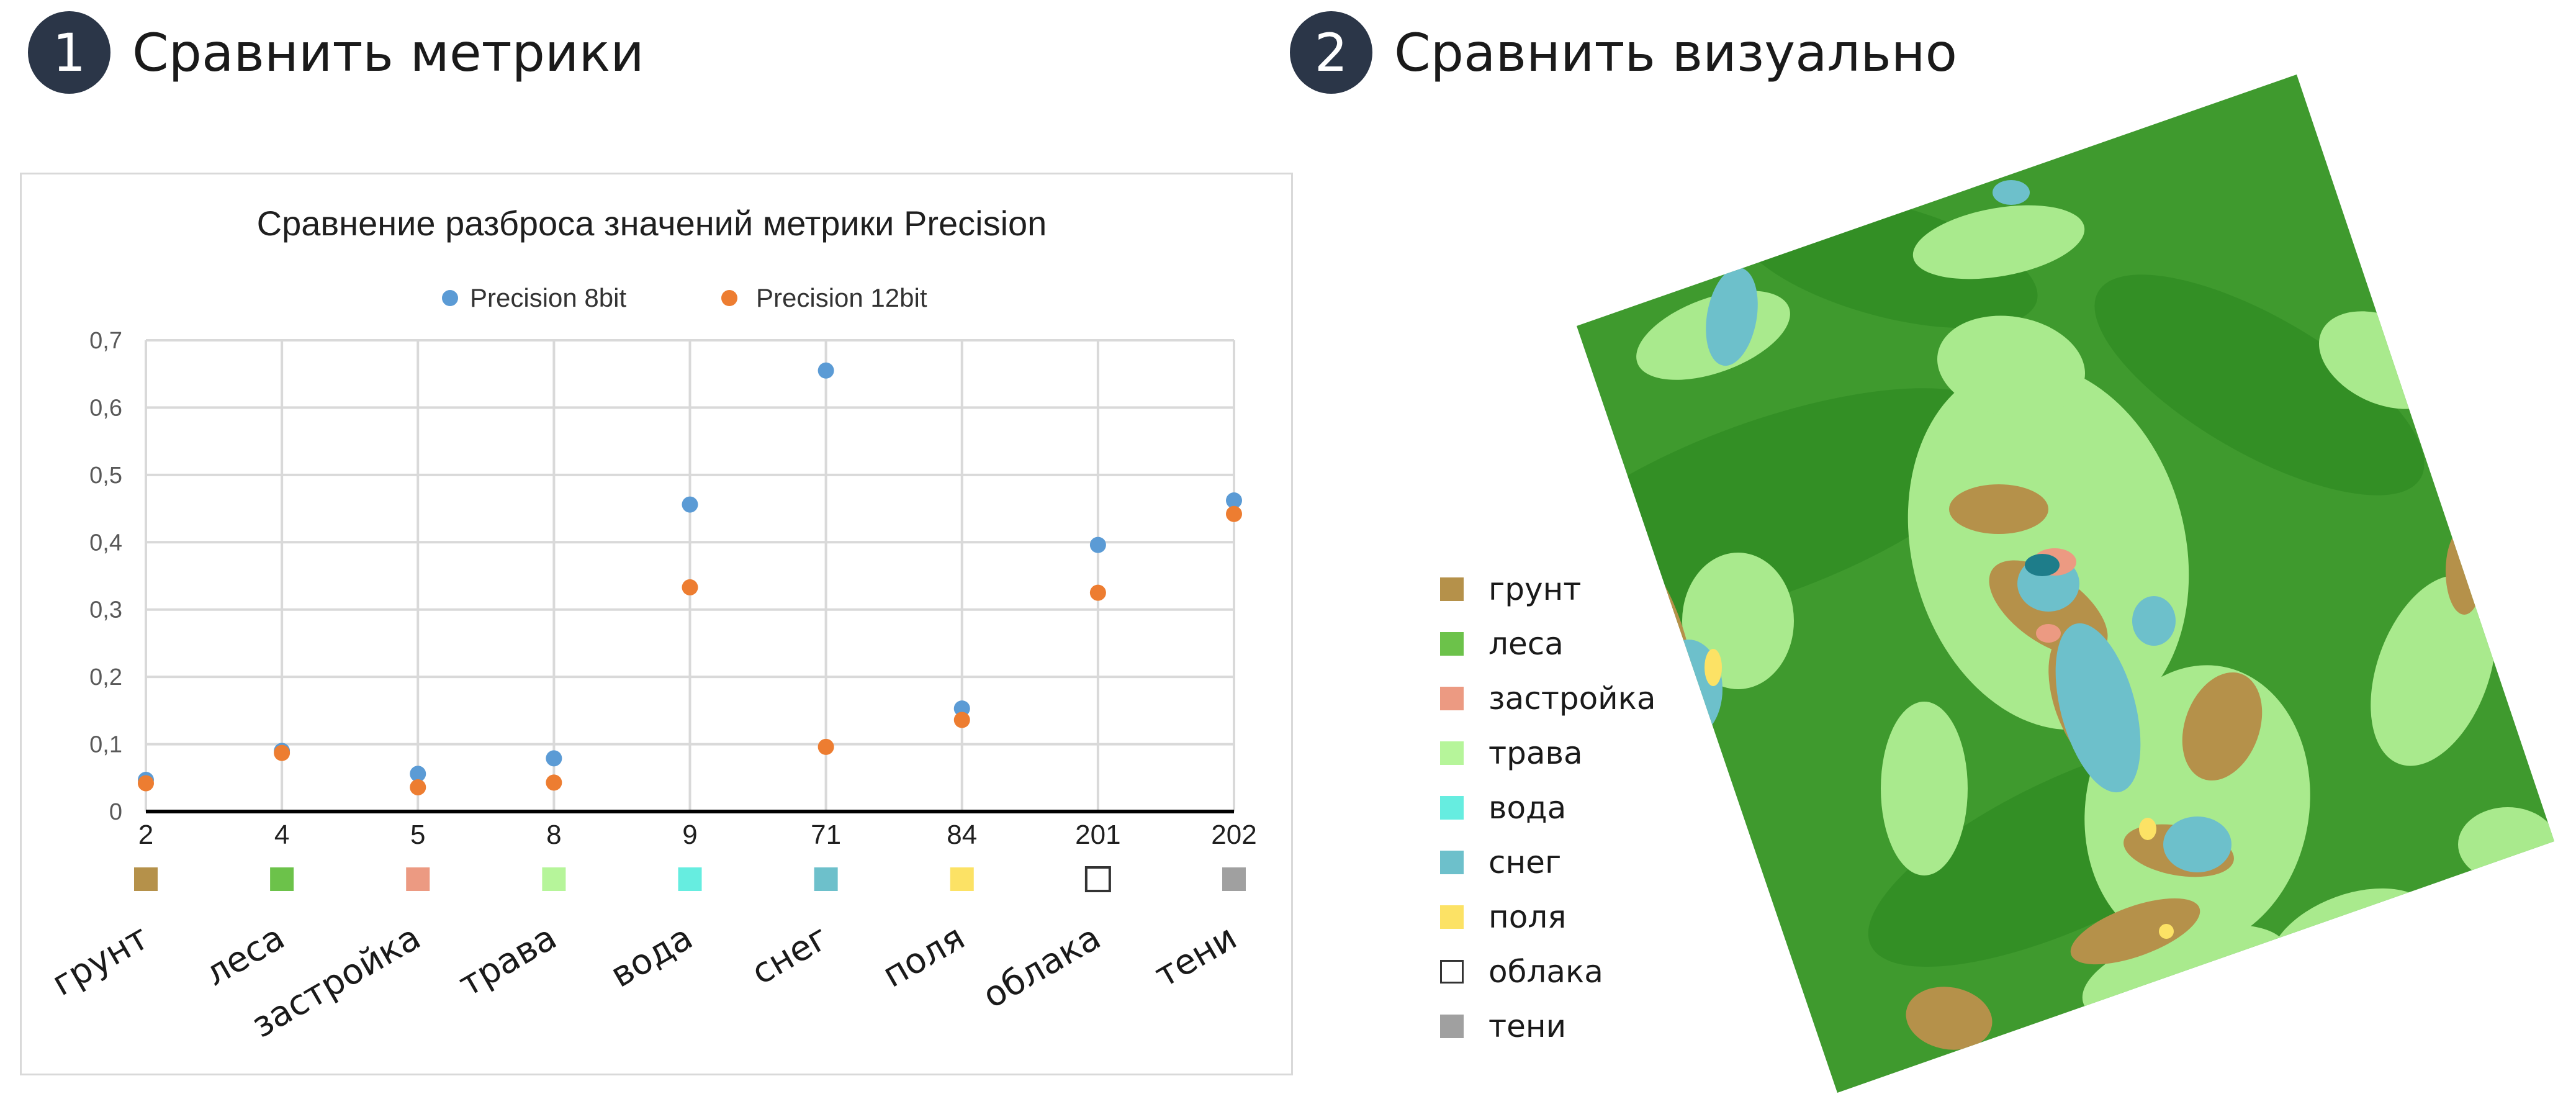 This screenshot has height=1099, width=2576. I want to click on map-legend-label: застройка, so click(1572, 699).